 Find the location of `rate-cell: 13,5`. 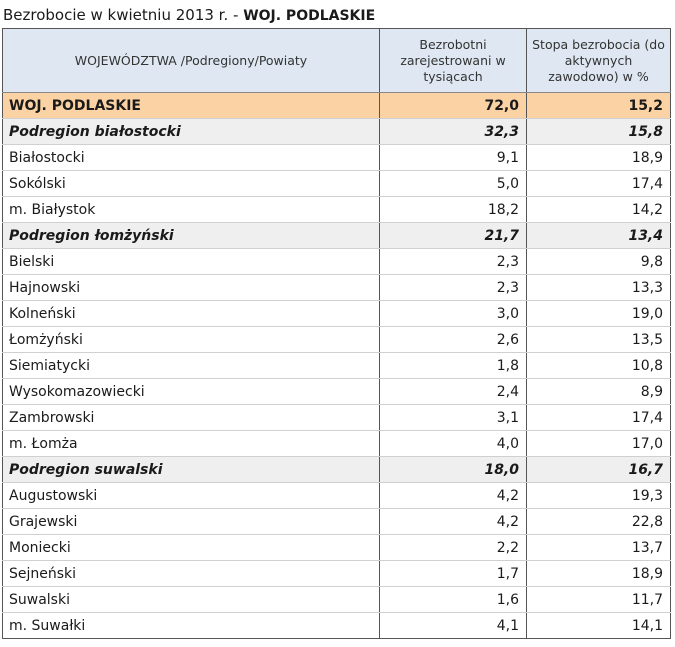

rate-cell: 13,5 is located at coordinates (598, 339).